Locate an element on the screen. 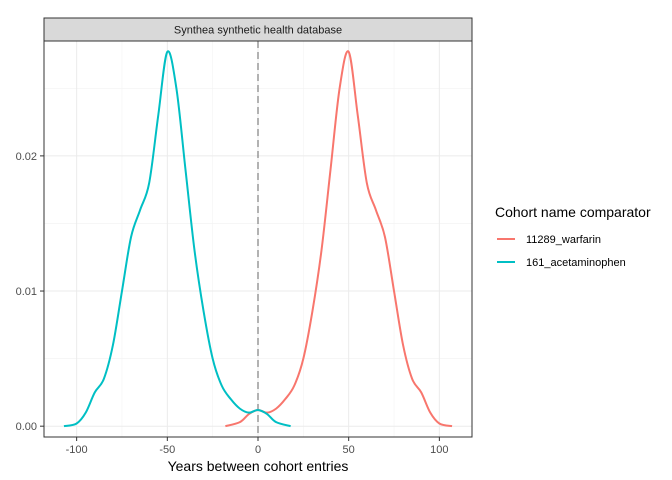 The height and width of the screenshot is (480, 672). x-axis: -100 -50 0 50 100 is located at coordinates (257, 446).